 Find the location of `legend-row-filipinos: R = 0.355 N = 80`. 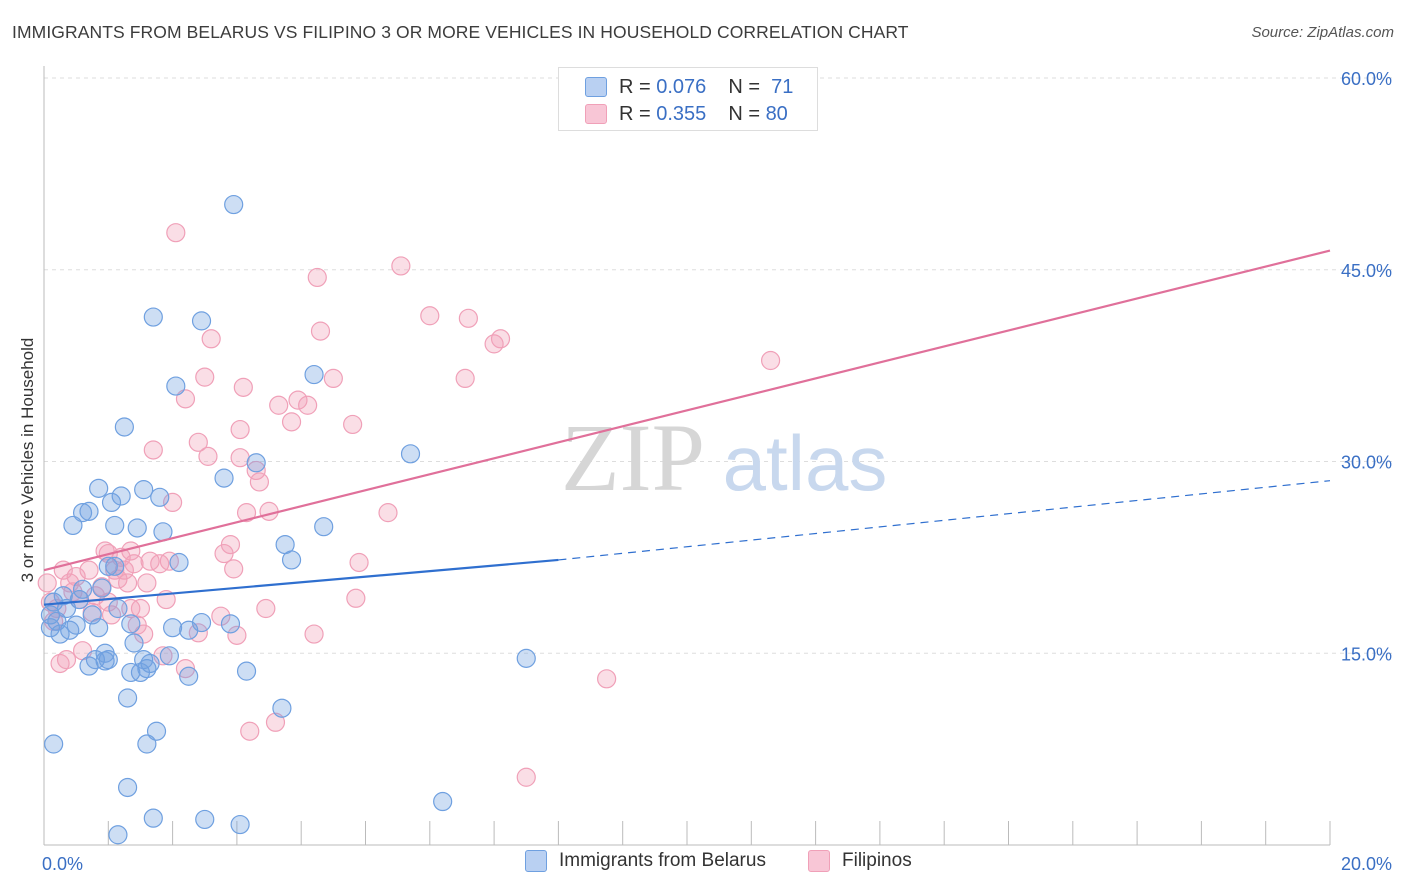

legend-row-filipinos: R = 0.355 N = 80 is located at coordinates (686, 114).